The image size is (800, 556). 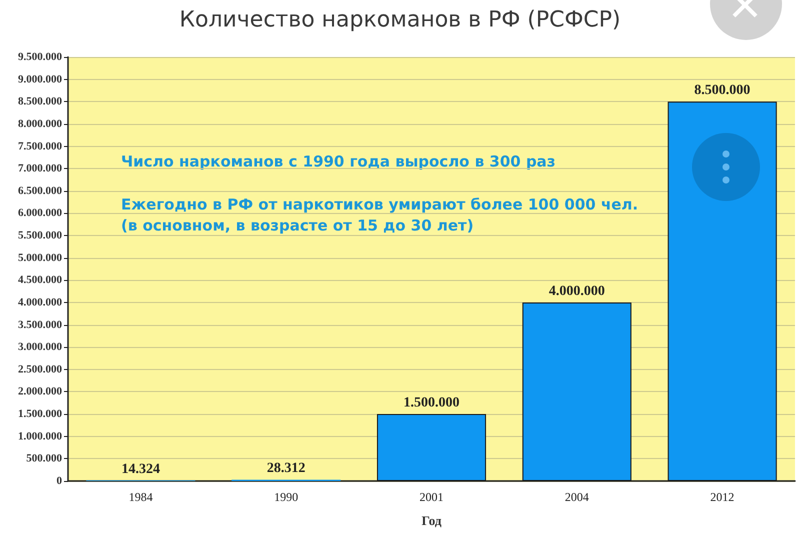 I want to click on y-tick-label: 2.500.000, so click(x=40, y=369).